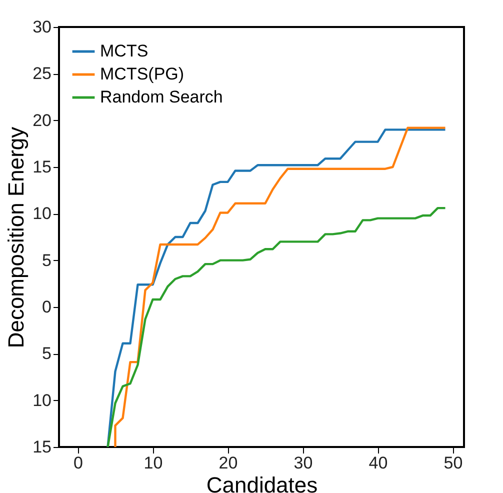 Image resolution: width=503 pixels, height=493 pixels. Describe the element at coordinates (378, 463) in the screenshot. I see `x-tick-label: 40` at that location.